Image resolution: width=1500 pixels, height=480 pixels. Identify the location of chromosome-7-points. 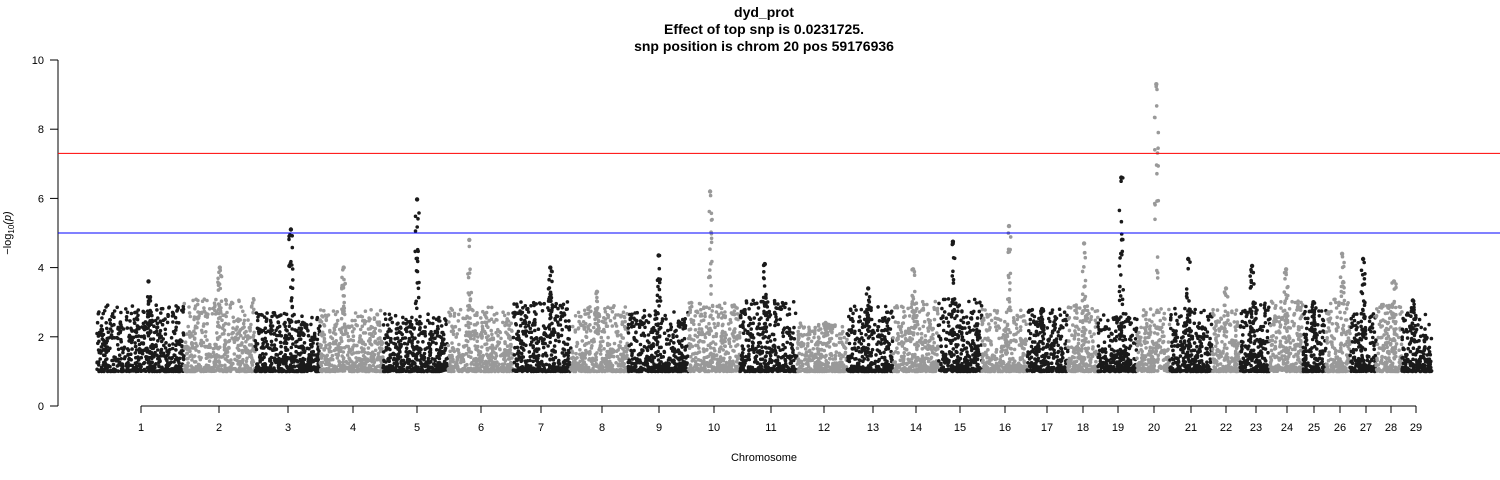
(542, 321).